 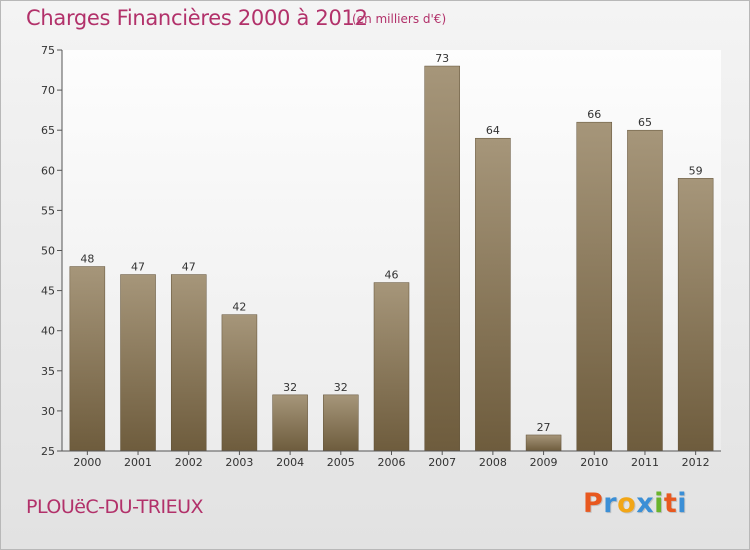 What do you see at coordinates (442, 258) in the screenshot?
I see `bar-2007` at bounding box center [442, 258].